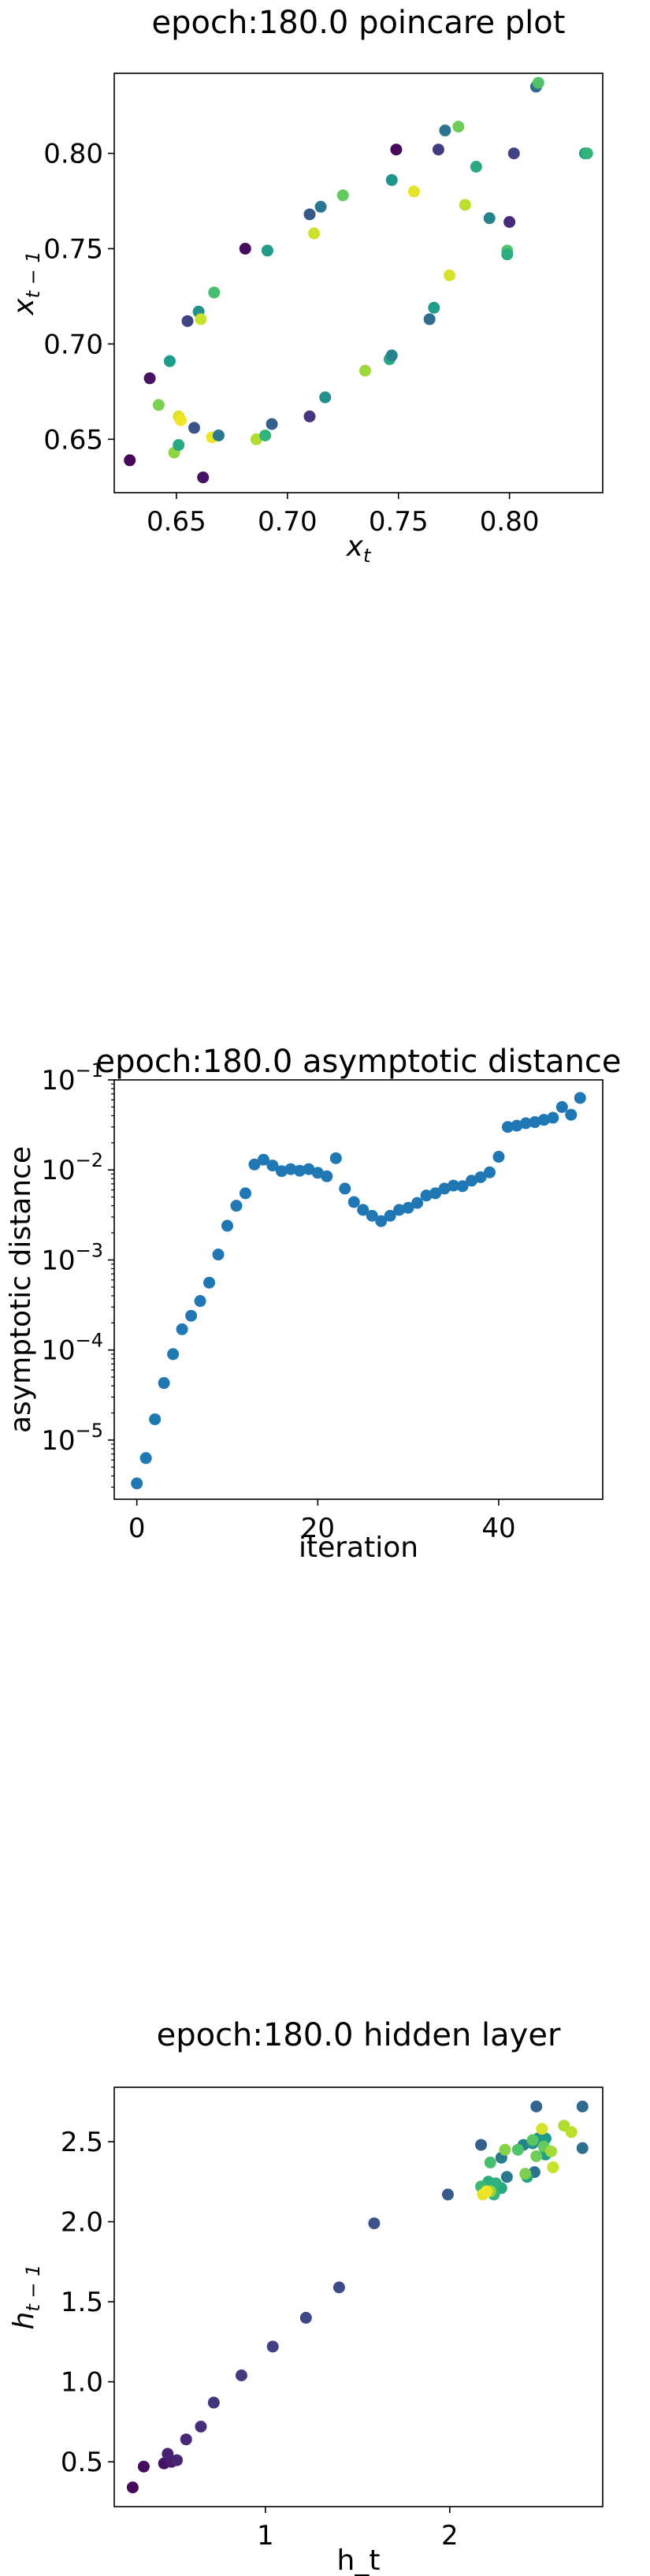  I want to click on x-tick-label: 0.80, so click(510, 522).